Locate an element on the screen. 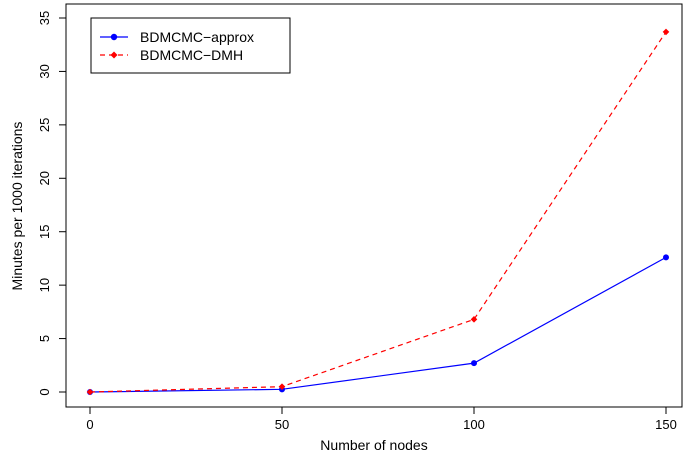 This screenshot has height=457, width=685. x-axis-label: Number of nodes is located at coordinates (373, 445).